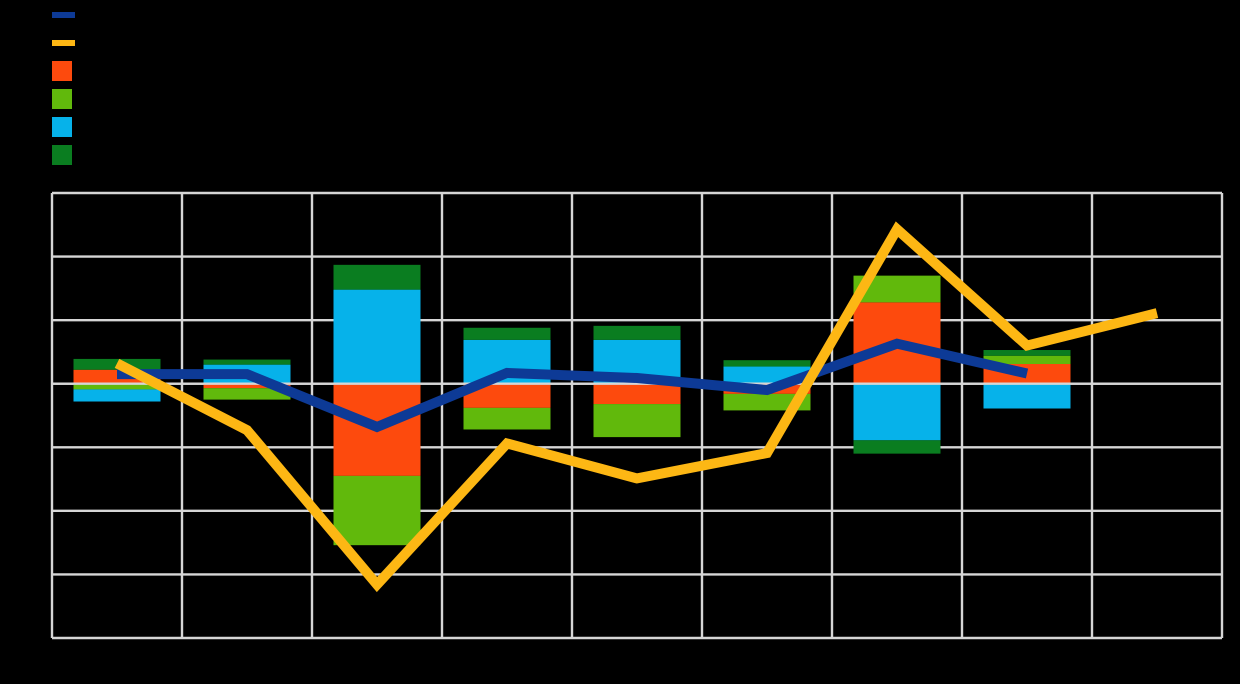 Image resolution: width=1240 pixels, height=684 pixels. I want to click on bar-segment-light-green-col5, so click(637, 421).